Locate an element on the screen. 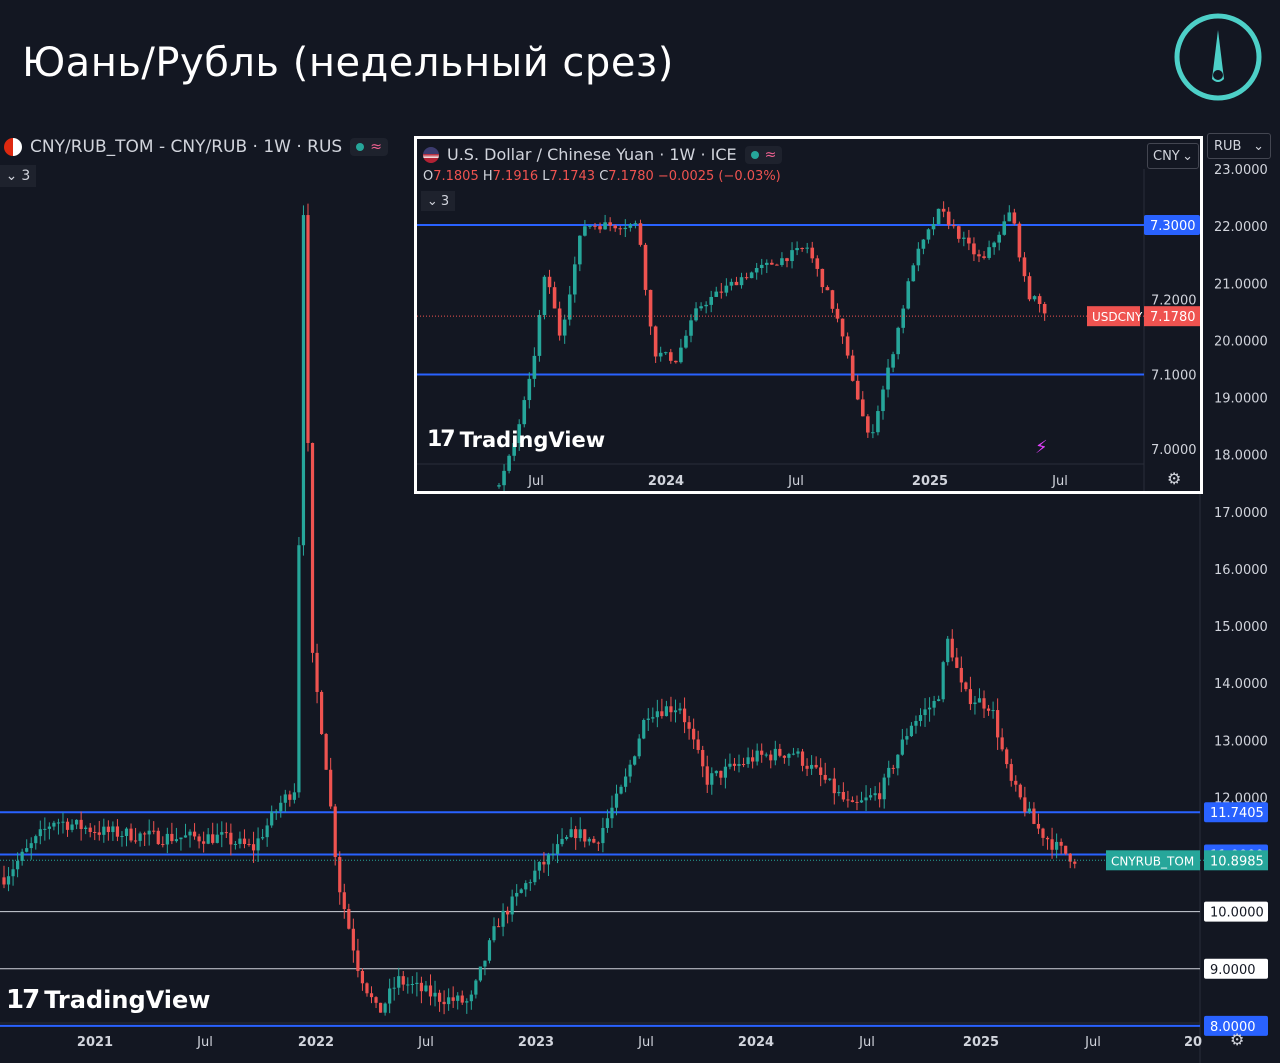 This screenshot has width=1280, height=1063. x-tick-label-6: 2024 is located at coordinates (756, 1042).